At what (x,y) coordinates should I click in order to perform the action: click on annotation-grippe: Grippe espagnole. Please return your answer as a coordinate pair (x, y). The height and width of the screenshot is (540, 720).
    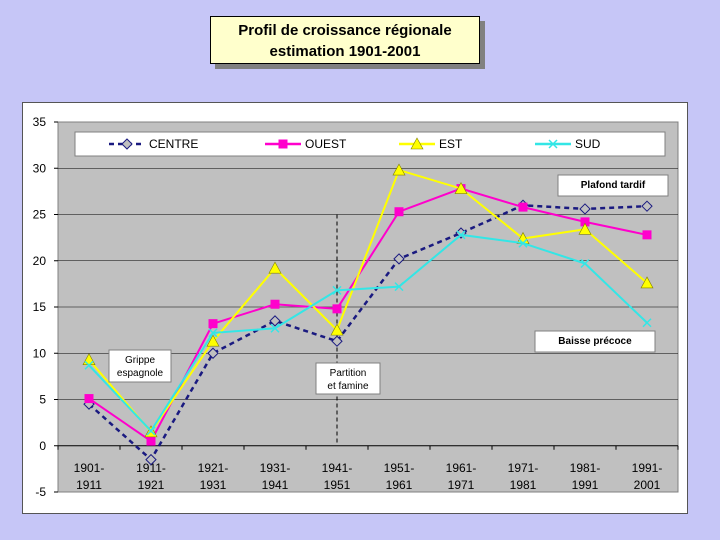
    Looking at the image, I should click on (140, 366).